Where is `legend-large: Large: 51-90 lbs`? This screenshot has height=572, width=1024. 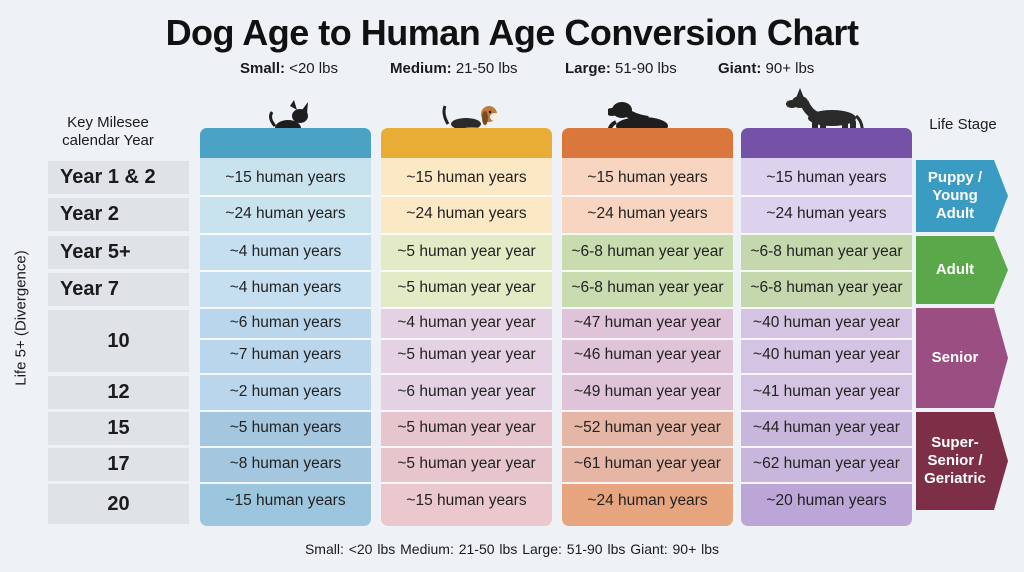 legend-large: Large: 51-90 lbs is located at coordinates (621, 68).